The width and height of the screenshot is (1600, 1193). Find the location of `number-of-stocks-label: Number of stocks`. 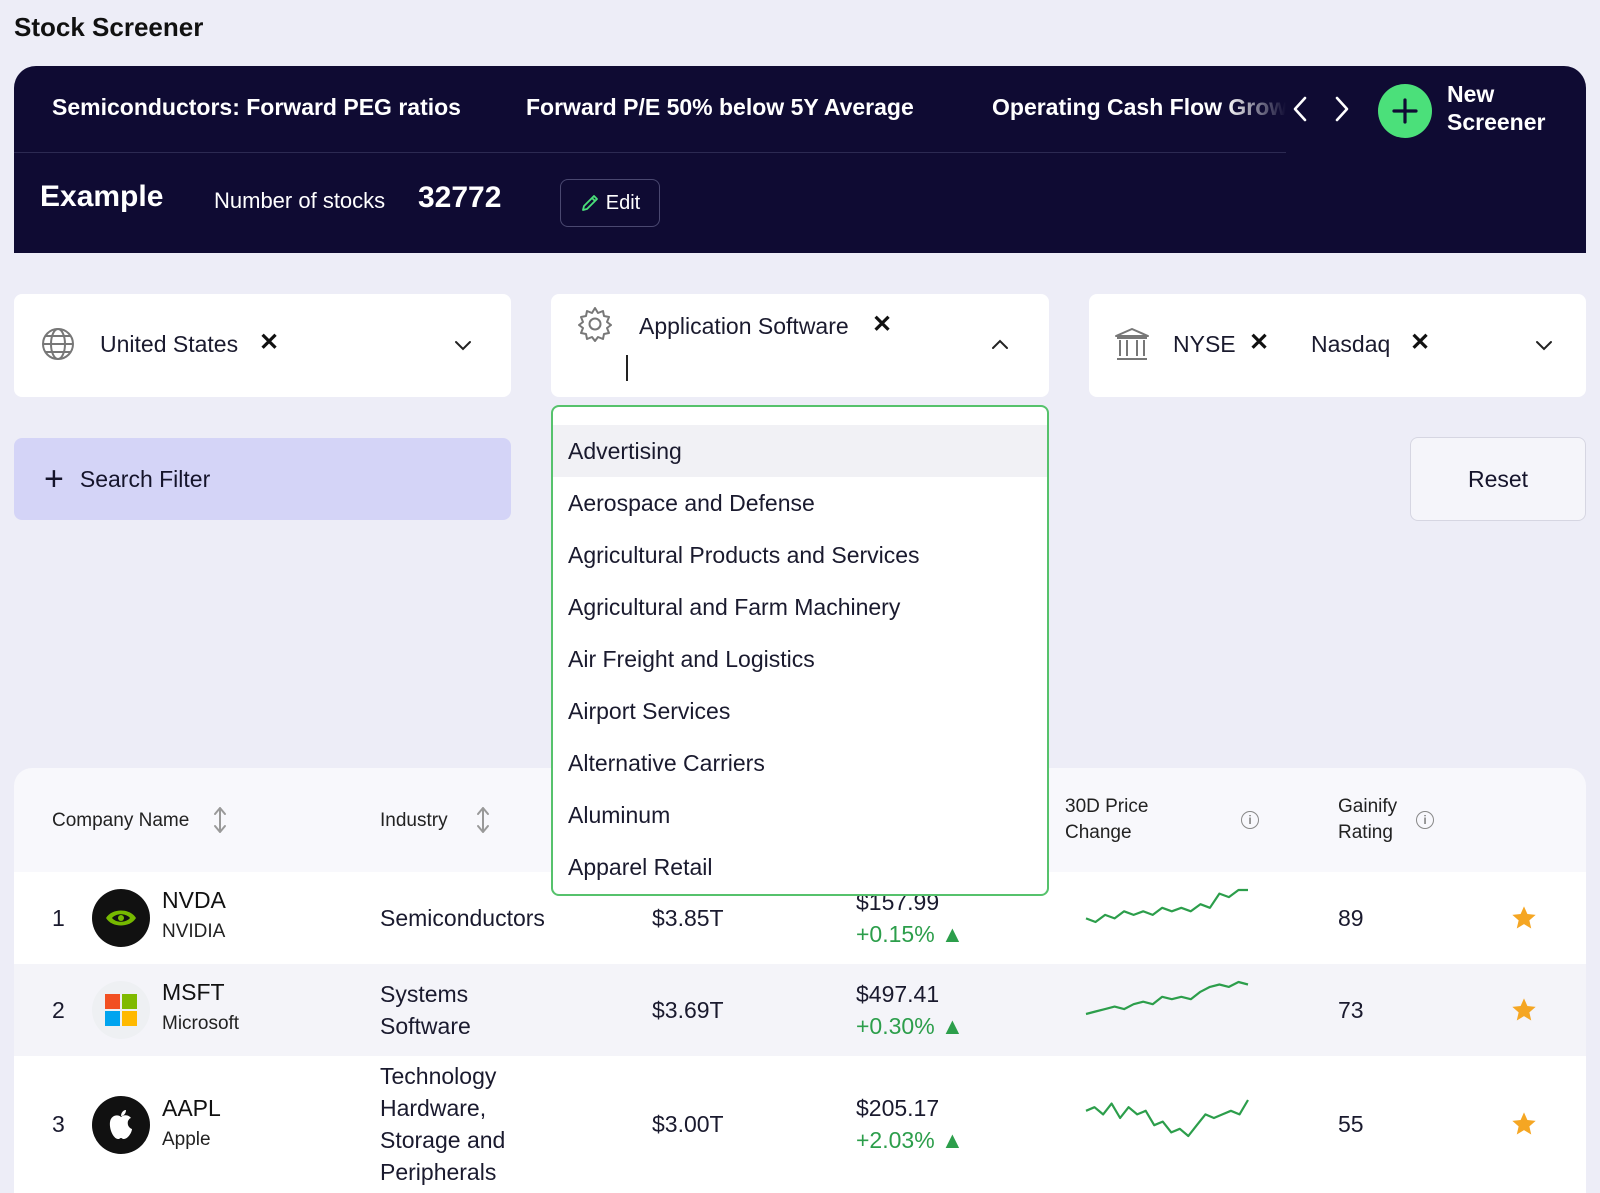

number-of-stocks-label: Number of stocks is located at coordinates (300, 200).